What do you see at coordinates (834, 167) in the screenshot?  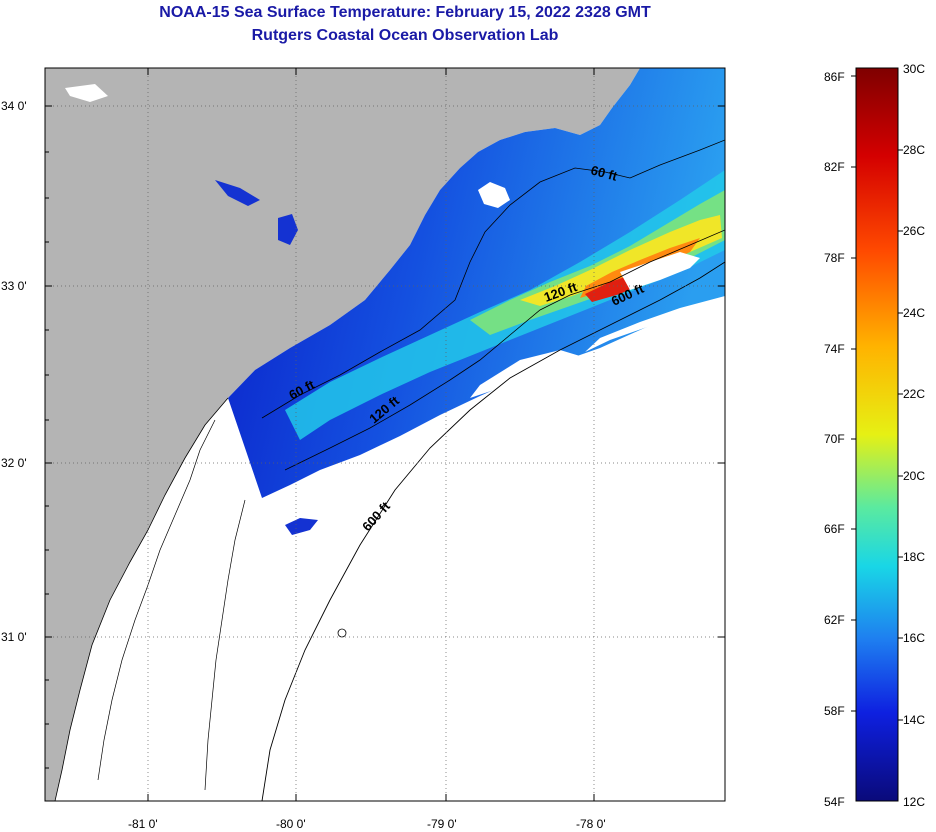 I see `colorbar-f-label: 82F` at bounding box center [834, 167].